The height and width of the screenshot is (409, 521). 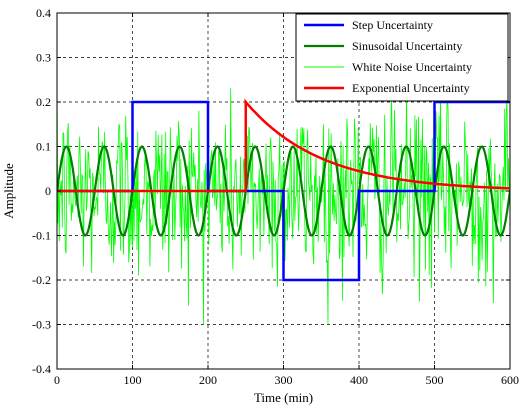 What do you see at coordinates (43, 102) in the screenshot?
I see `y-tick-label: 0.2` at bounding box center [43, 102].